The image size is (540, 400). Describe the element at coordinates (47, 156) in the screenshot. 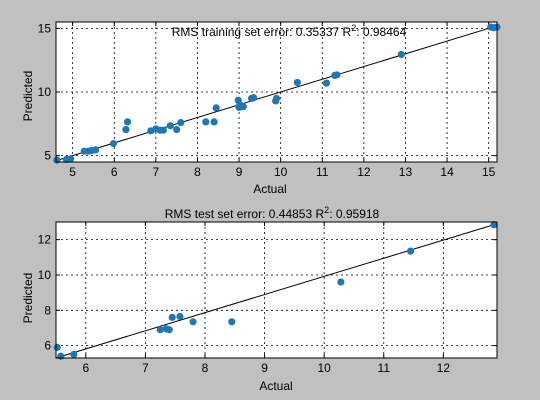

I see `training-y-tick-label: 5` at that location.